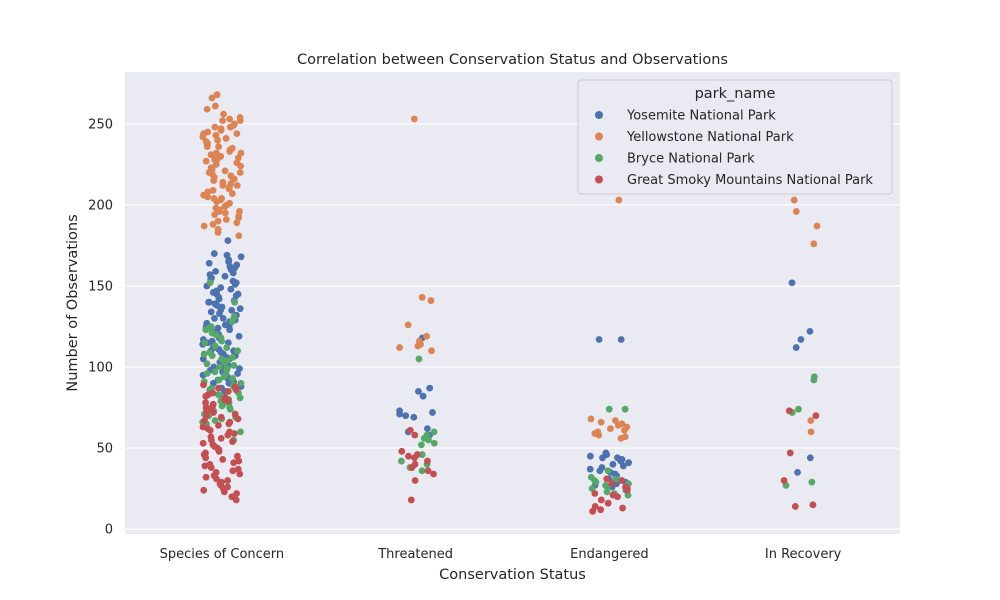 This screenshot has width=1000, height=600. I want to click on x-tick-label: Species of Concern, so click(222, 554).